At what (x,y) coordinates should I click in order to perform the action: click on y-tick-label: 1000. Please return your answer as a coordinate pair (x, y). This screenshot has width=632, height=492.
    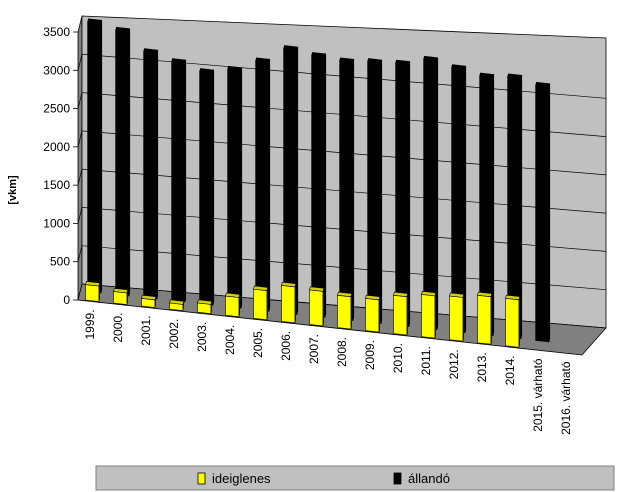
    Looking at the image, I should click on (56, 223).